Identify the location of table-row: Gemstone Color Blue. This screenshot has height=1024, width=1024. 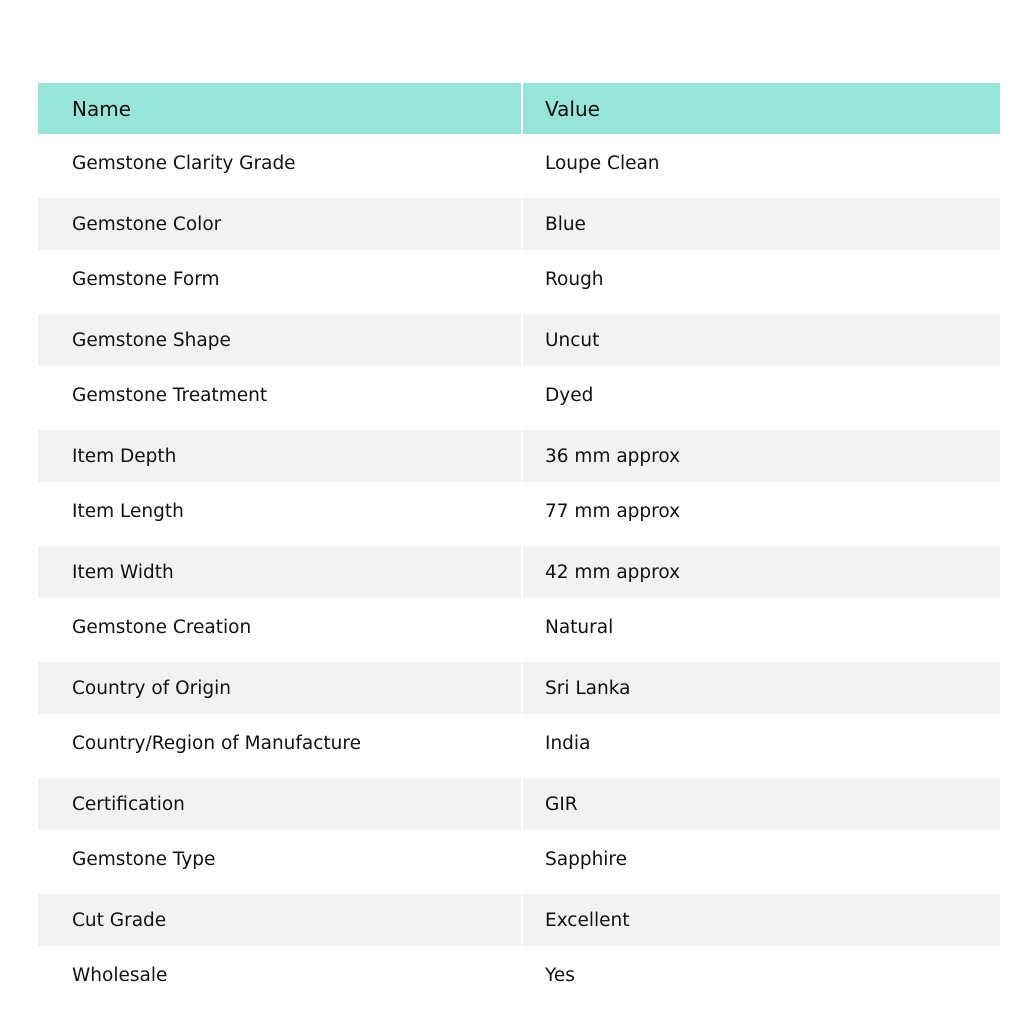
(519, 221).